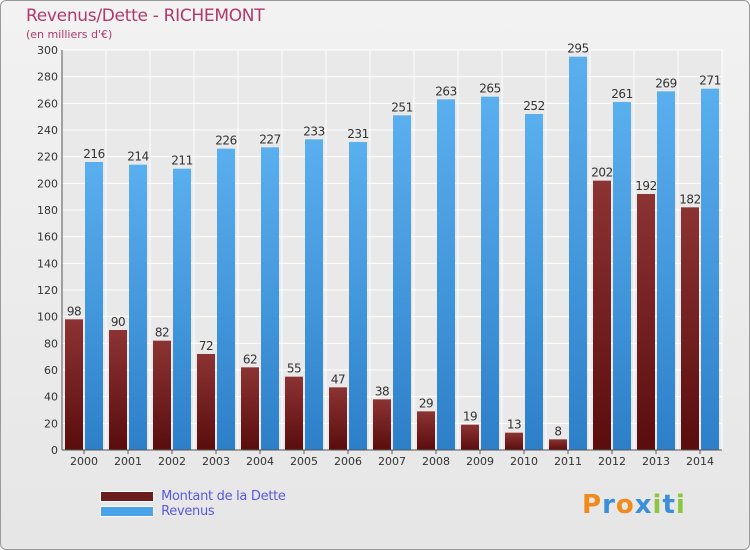 The height and width of the screenshot is (550, 750). I want to click on data-label-revenus: 211, so click(181, 161).